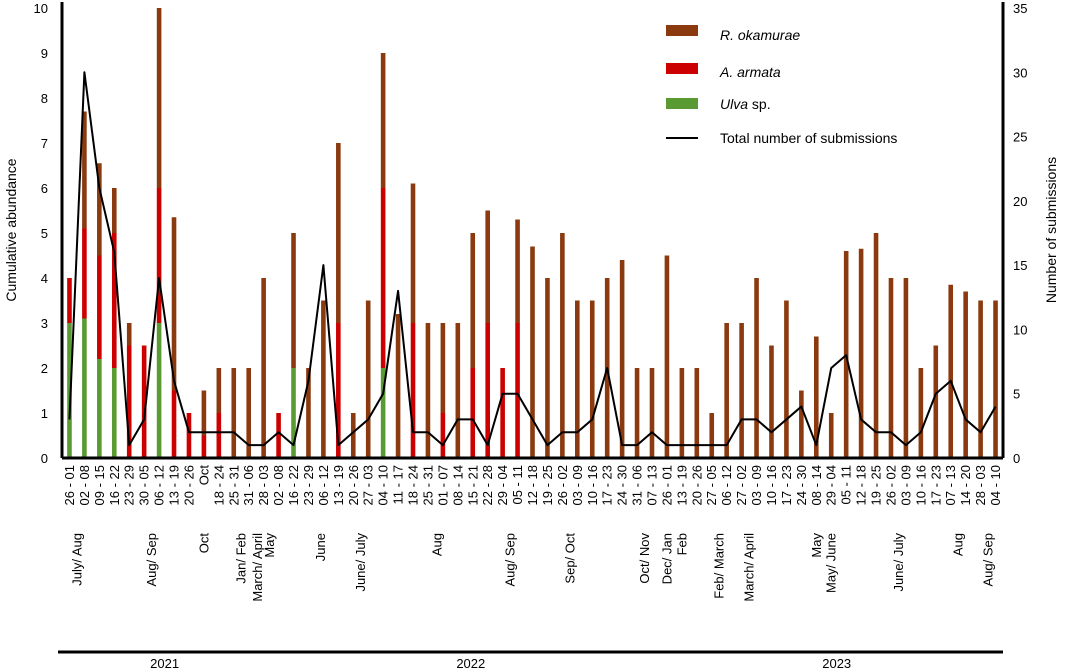 The height and width of the screenshot is (670, 1065). What do you see at coordinates (745, 104) in the screenshot?
I see `legend-label-ulva: Ulva sp.` at bounding box center [745, 104].